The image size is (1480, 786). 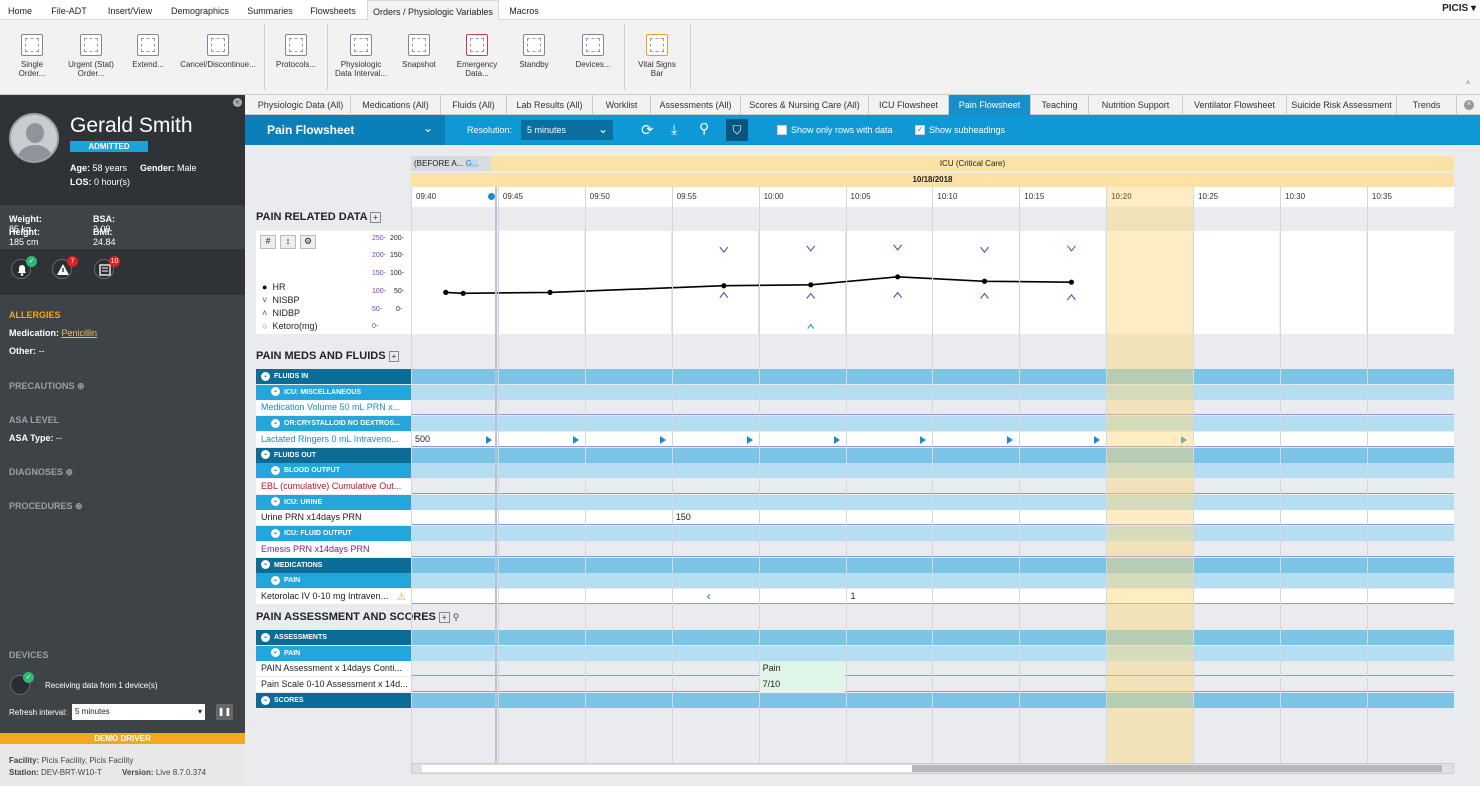 I want to click on precautions-title: PRECAUTIONS ⊕, so click(x=47, y=386).